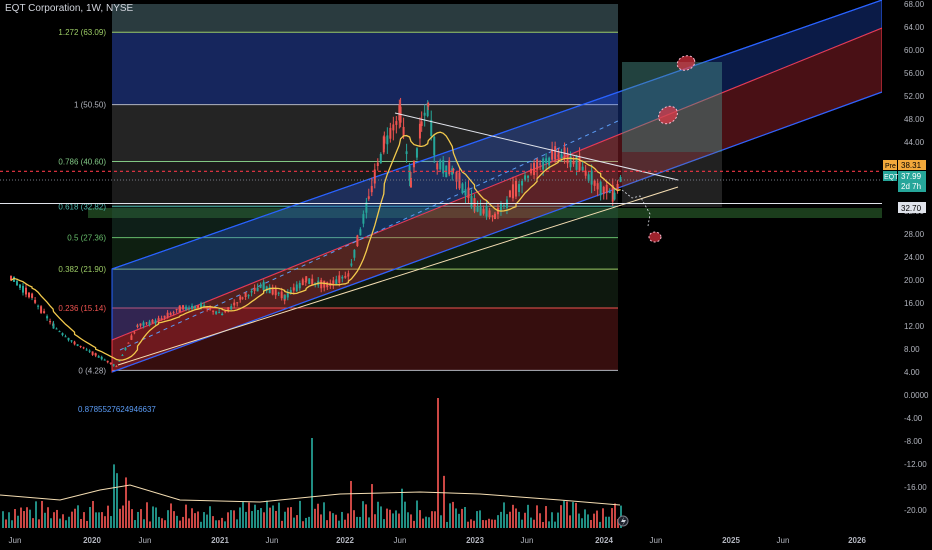 Image resolution: width=932 pixels, height=550 pixels. I want to click on fib-band, so click(365, 133).